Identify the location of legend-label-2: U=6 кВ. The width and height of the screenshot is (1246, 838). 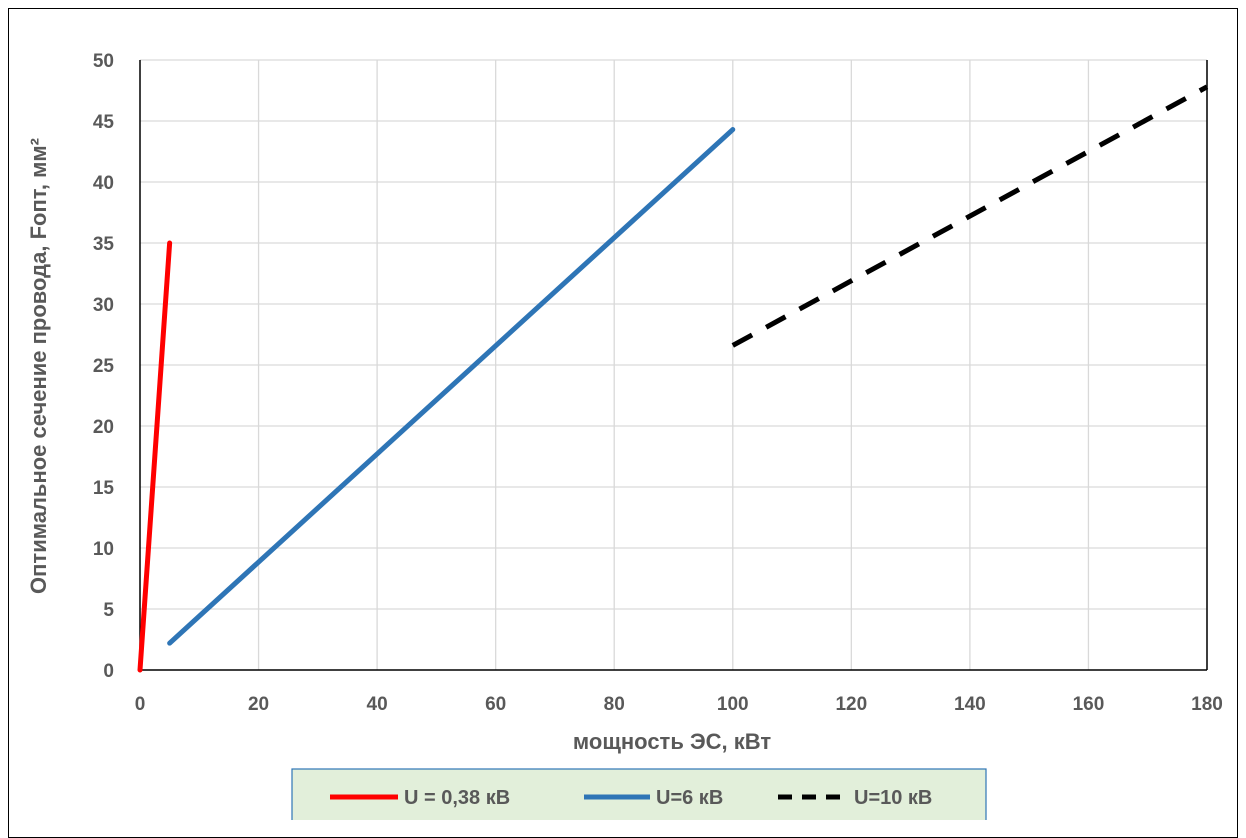
(689, 798).